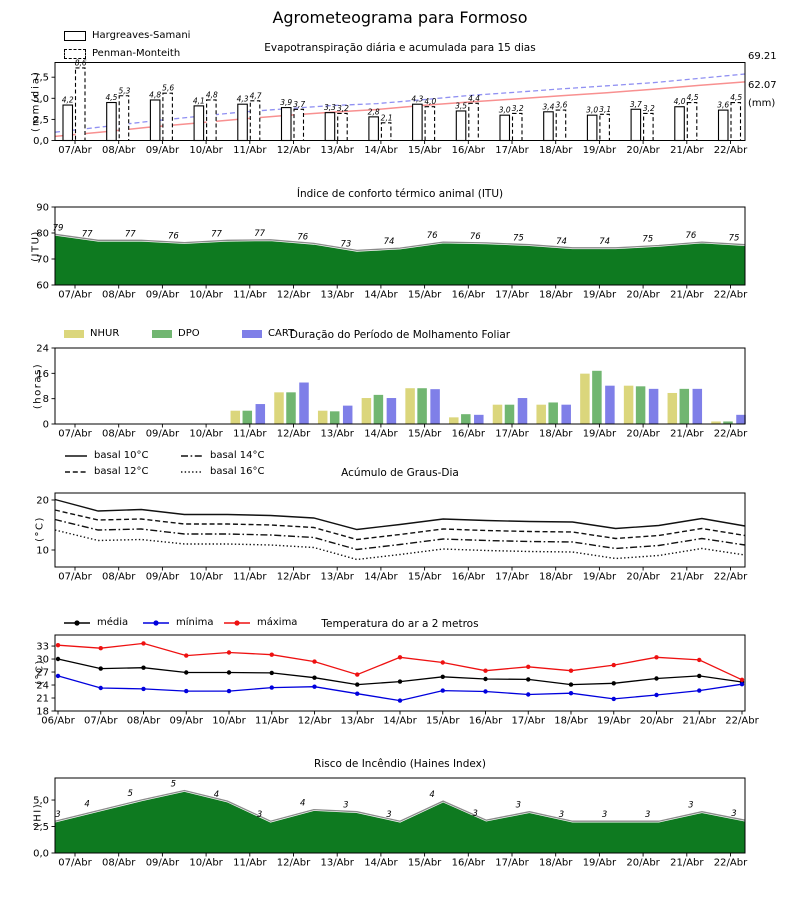  Describe the element at coordinates (229, 721) in the screenshot. I see `x-tick-label: 10/Abr` at that location.